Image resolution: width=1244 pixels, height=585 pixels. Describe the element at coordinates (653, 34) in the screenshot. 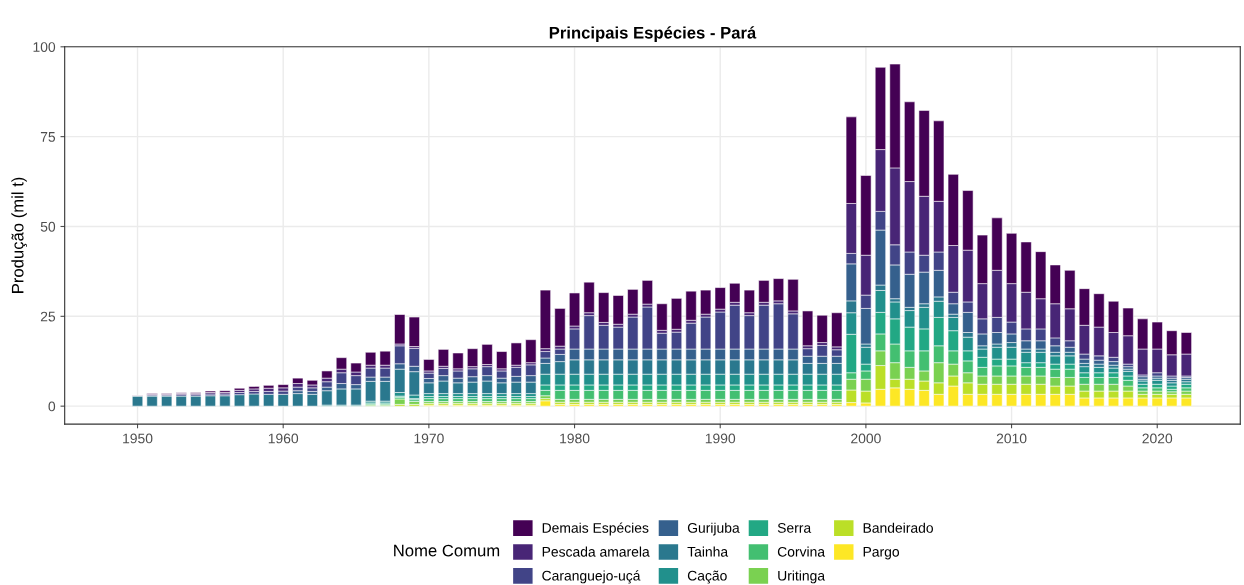

I see `chart-title: Principais Espécies - Pará` at that location.